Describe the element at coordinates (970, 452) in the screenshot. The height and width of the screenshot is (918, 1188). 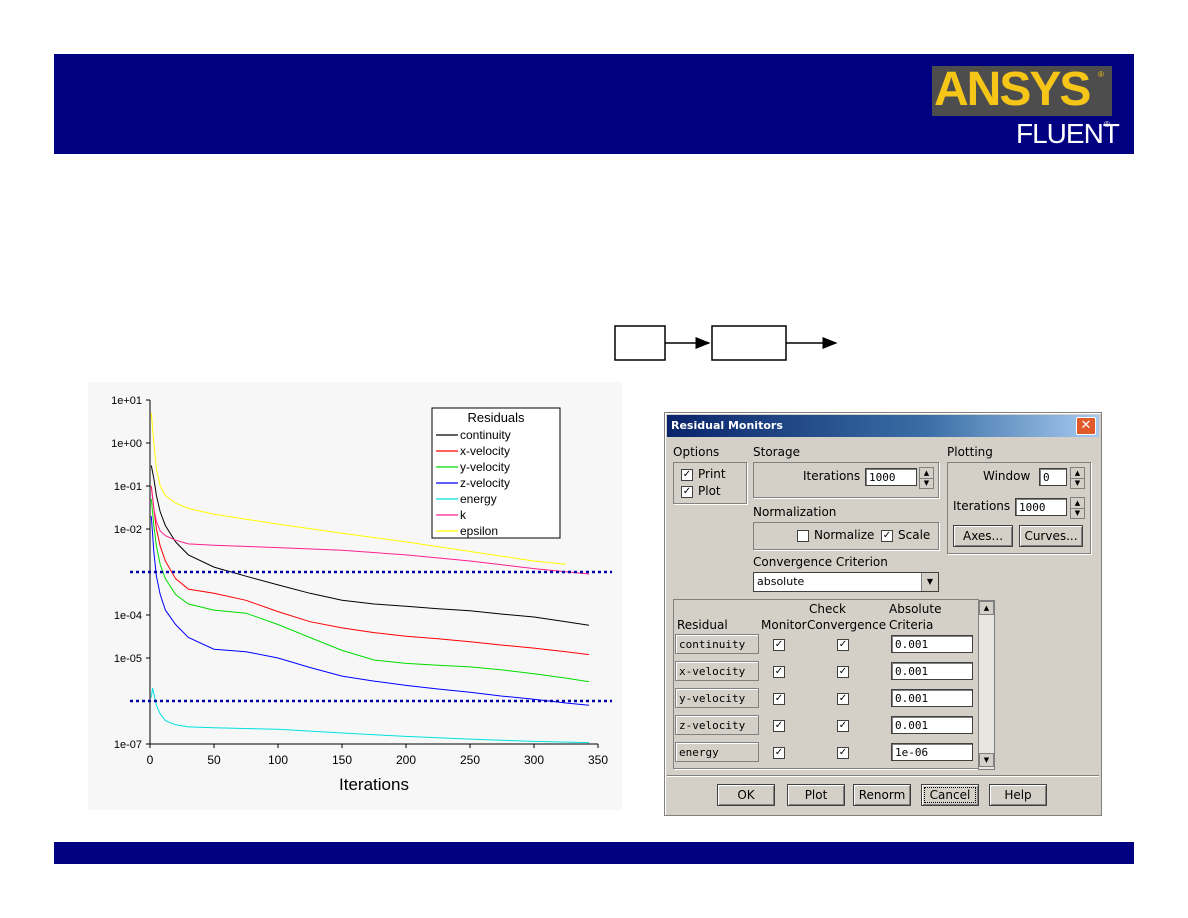
I see `plotting-label: Plotting` at that location.